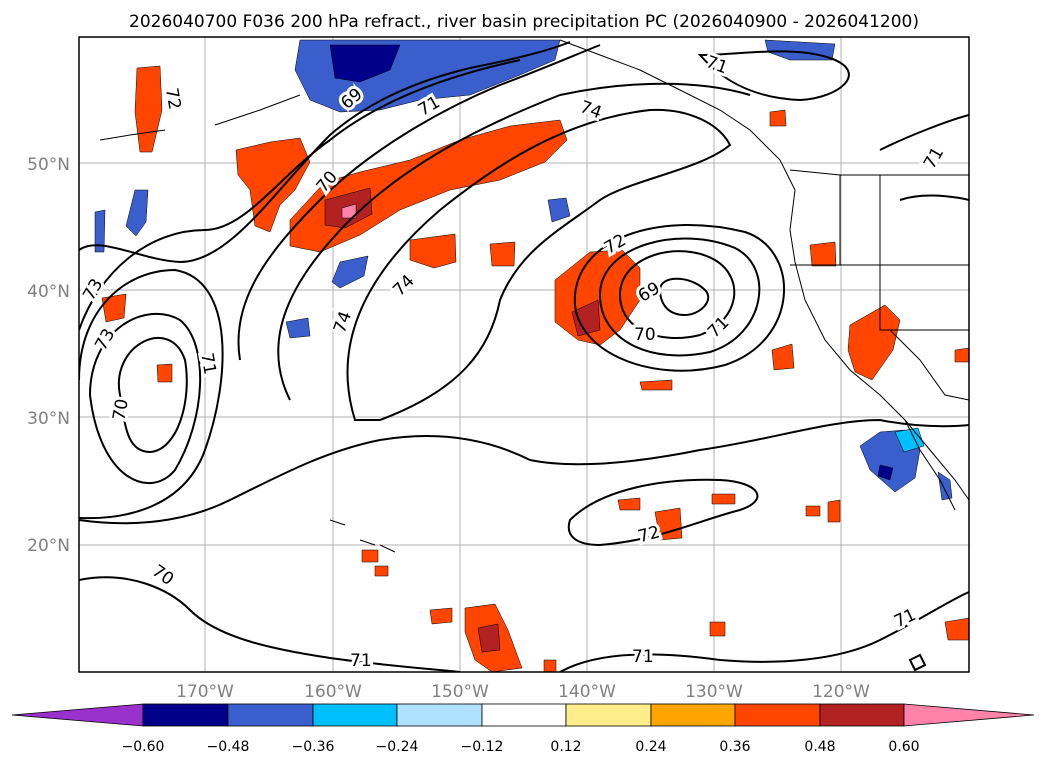  I want to click on colorbar-tick: −0.48, so click(228, 747).